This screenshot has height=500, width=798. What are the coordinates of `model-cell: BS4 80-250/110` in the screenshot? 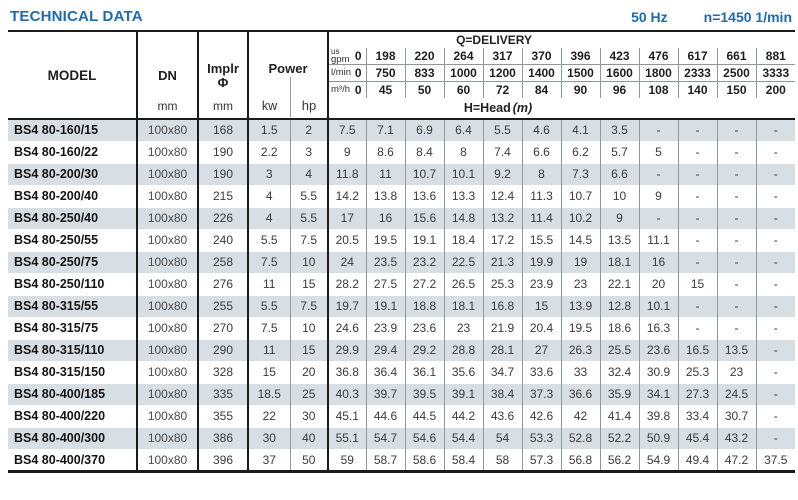 It's located at (72, 283).